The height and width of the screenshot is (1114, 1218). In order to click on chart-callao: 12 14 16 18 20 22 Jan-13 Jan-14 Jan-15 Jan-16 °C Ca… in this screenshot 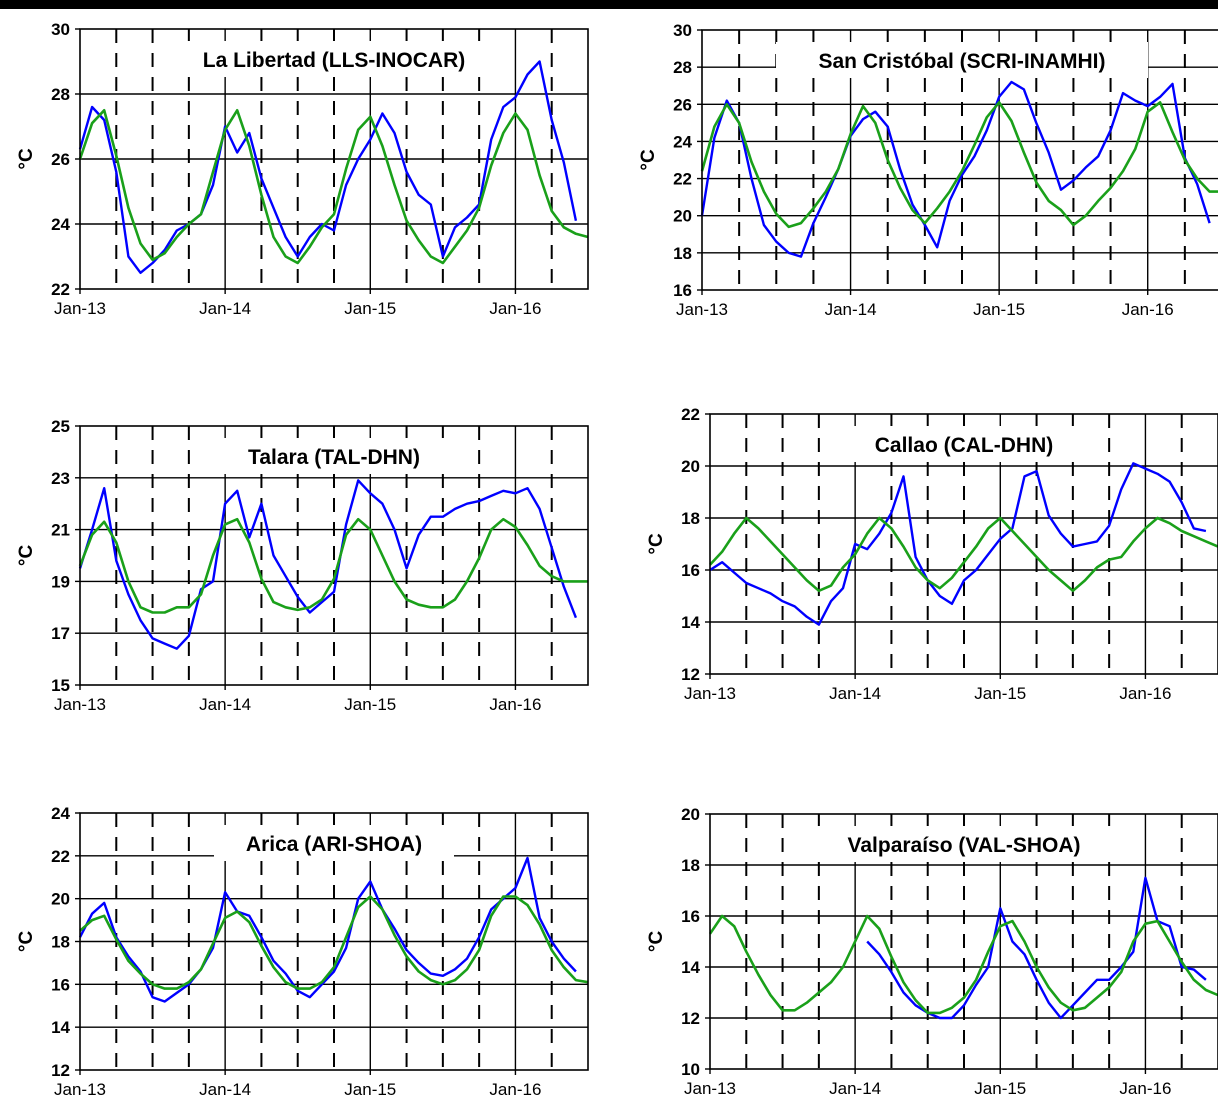, I will do `click(918, 565)`.